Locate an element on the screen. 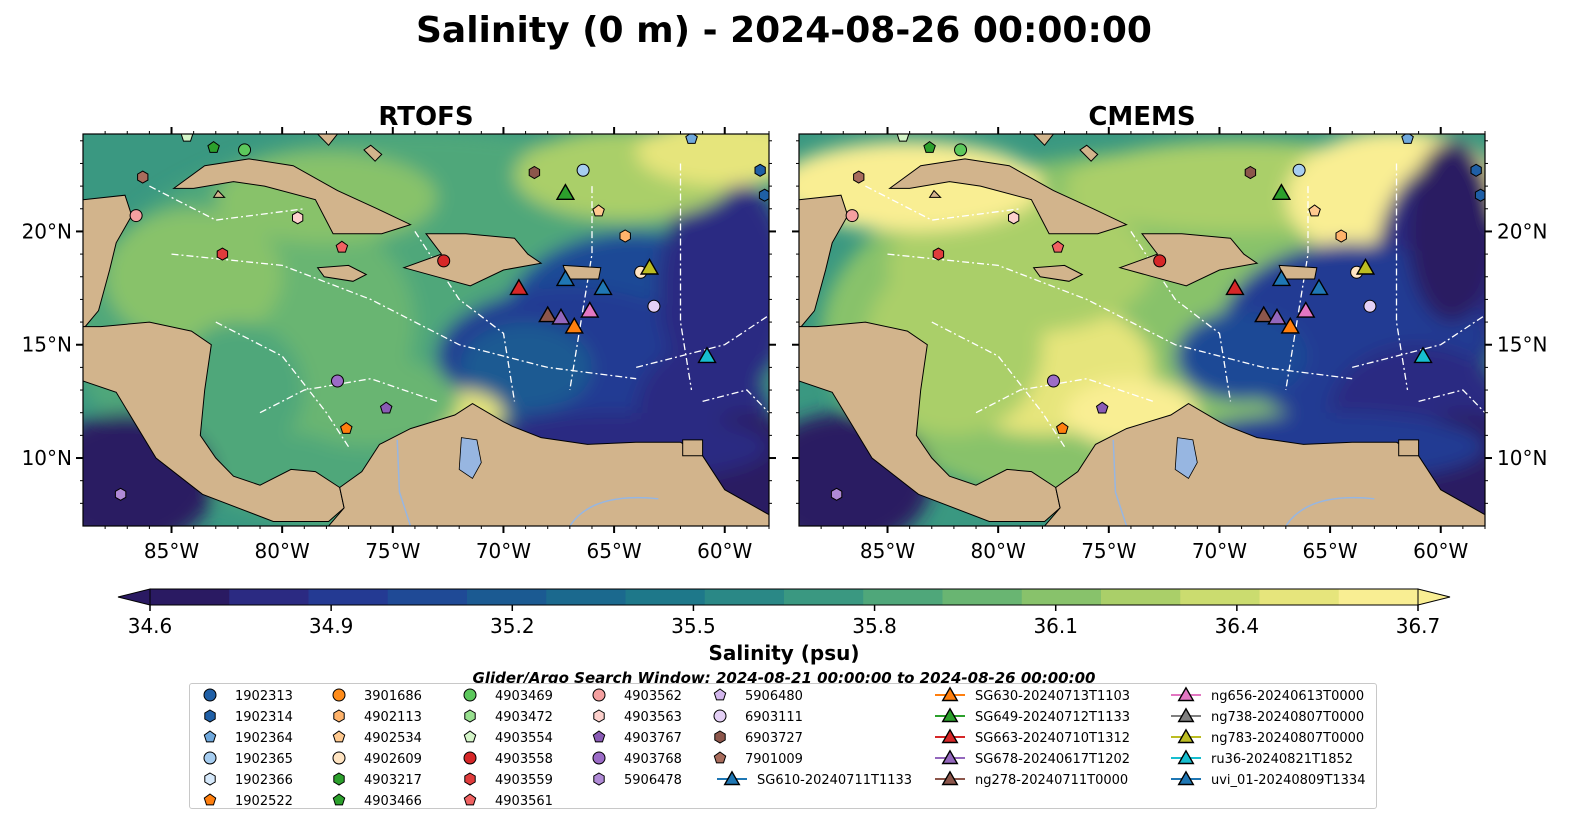 The height and width of the screenshot is (829, 1577). legend-label: 4903767 is located at coordinates (653, 738).